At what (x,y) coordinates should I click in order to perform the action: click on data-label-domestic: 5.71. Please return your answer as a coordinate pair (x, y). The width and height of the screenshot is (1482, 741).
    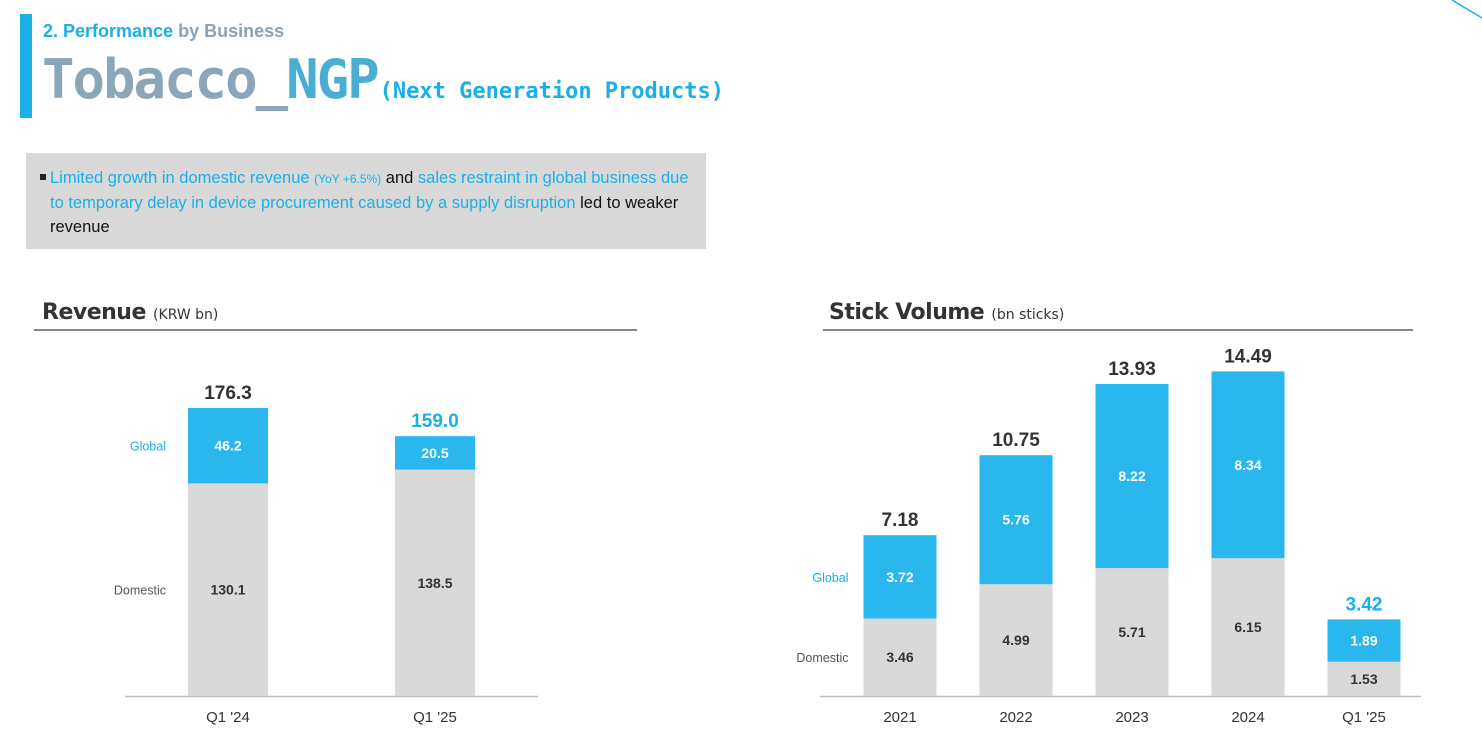
    Looking at the image, I should click on (1131, 632).